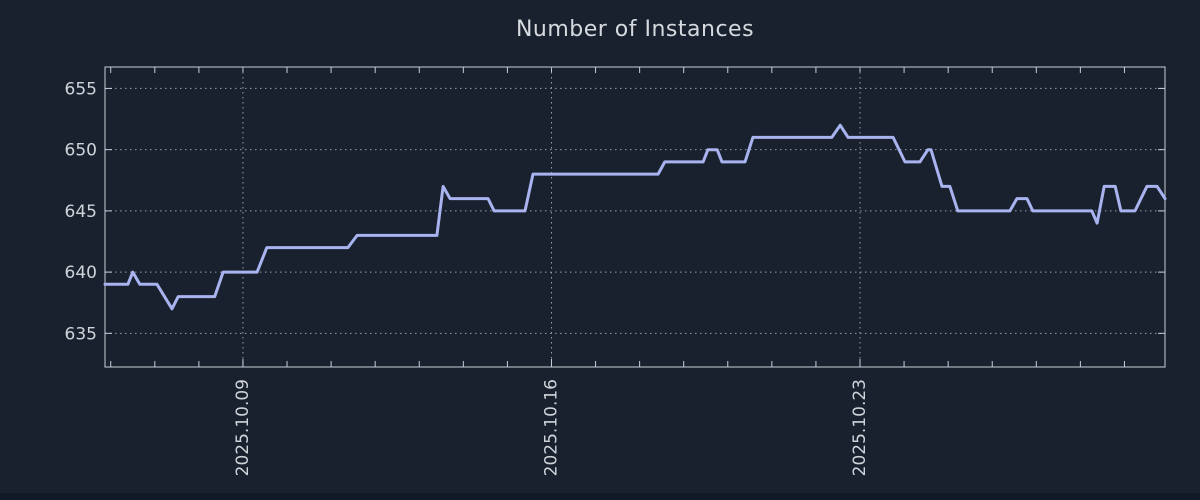  What do you see at coordinates (243, 427) in the screenshot?
I see `x-tick-label: 2025.10.09` at bounding box center [243, 427].